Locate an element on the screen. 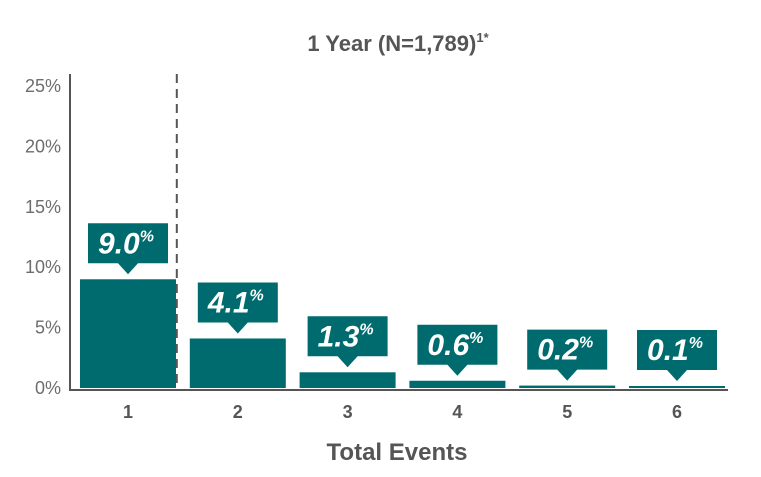  data-label: 0.2% is located at coordinates (565, 350).